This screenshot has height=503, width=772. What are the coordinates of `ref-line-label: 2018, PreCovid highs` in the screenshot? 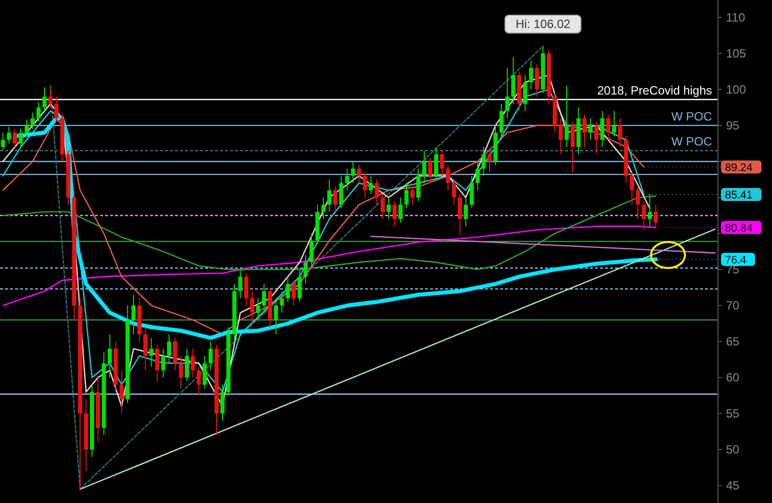 It's located at (654, 91).